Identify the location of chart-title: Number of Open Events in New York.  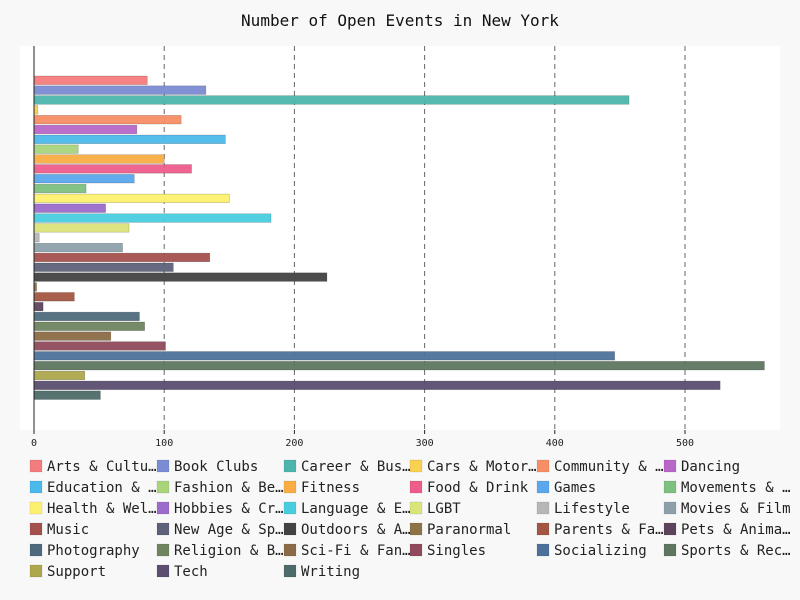
(400, 20).